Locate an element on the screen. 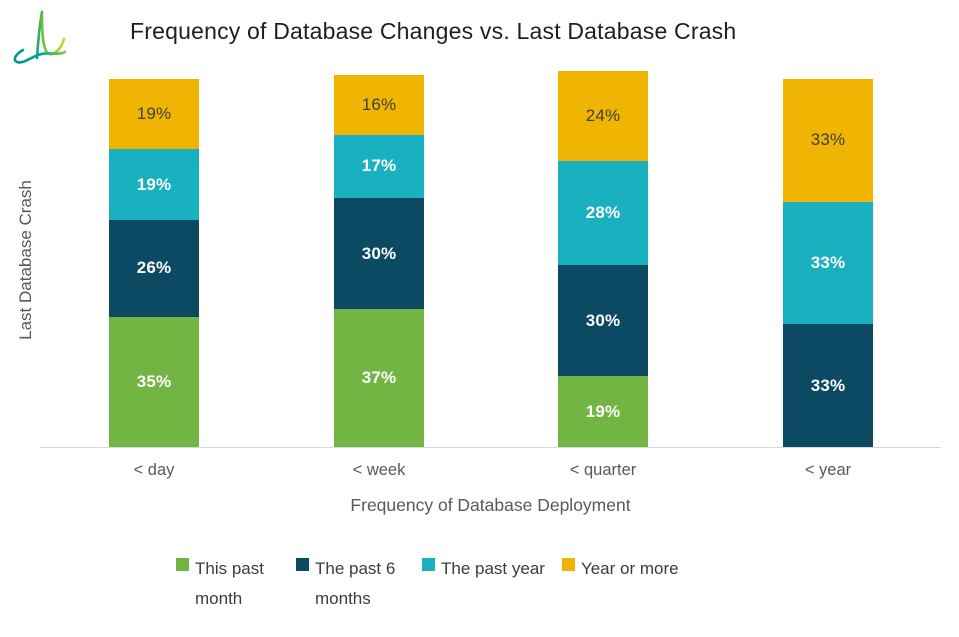 This screenshot has width=959, height=637. bar-segment: 28% is located at coordinates (603, 212).